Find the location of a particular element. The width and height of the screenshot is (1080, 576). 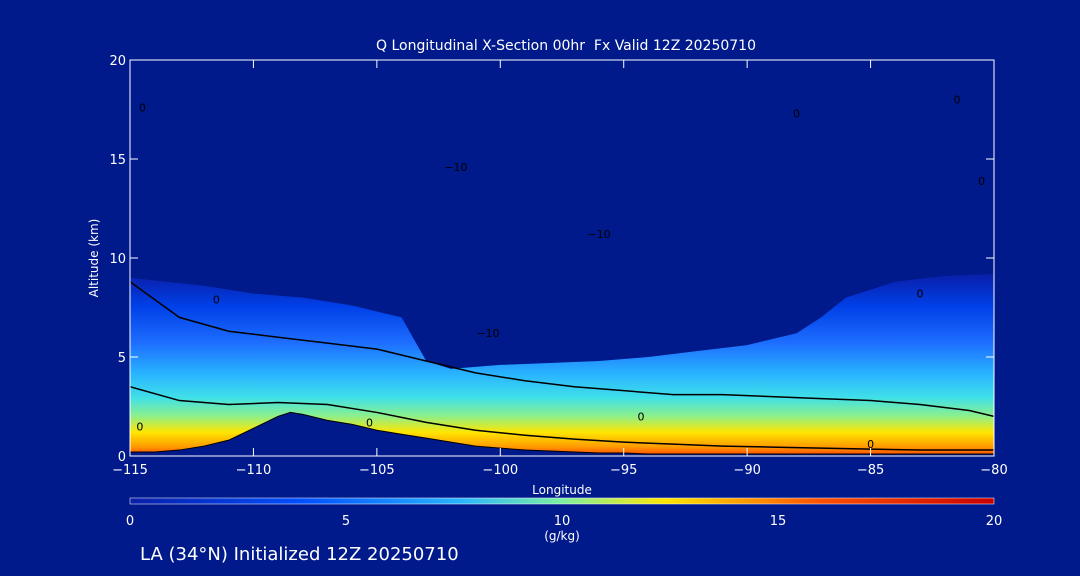

x-tick-label: −80 is located at coordinates (993, 470).